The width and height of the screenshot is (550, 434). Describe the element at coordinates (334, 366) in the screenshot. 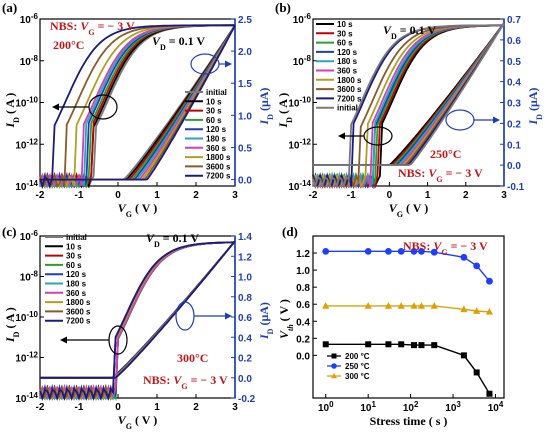

I see `legend-marker` at that location.